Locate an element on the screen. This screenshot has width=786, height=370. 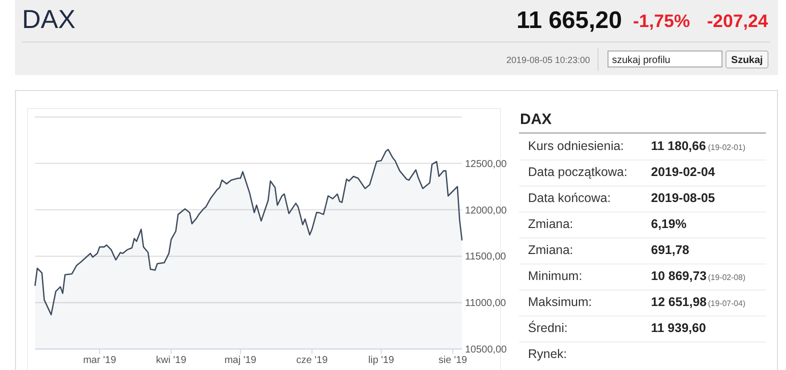
text: Rynek: is located at coordinates (547, 354).